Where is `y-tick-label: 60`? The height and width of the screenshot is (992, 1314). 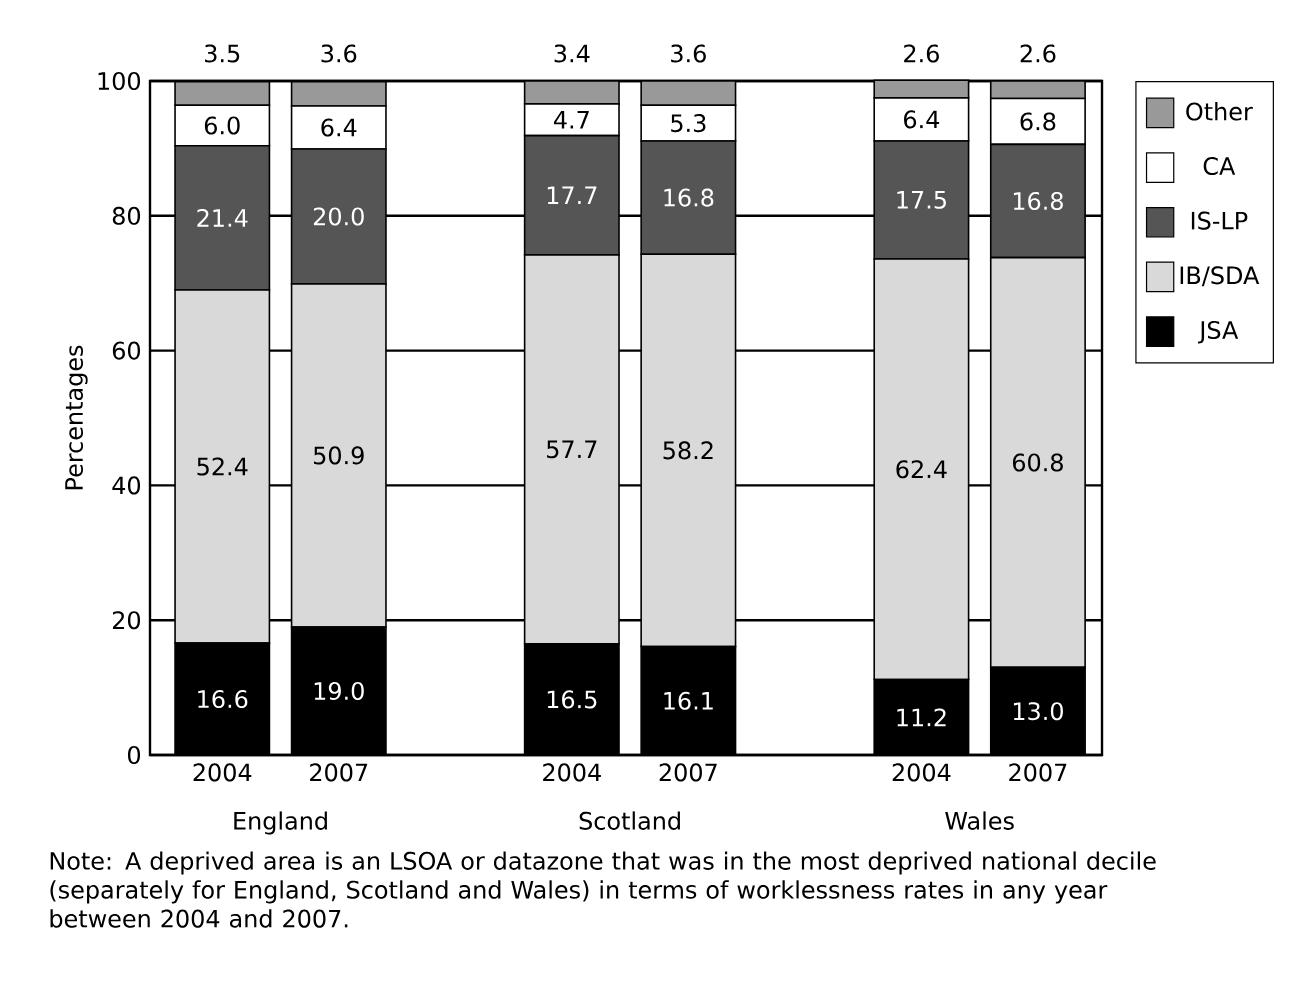 y-tick-label: 60 is located at coordinates (126, 350).